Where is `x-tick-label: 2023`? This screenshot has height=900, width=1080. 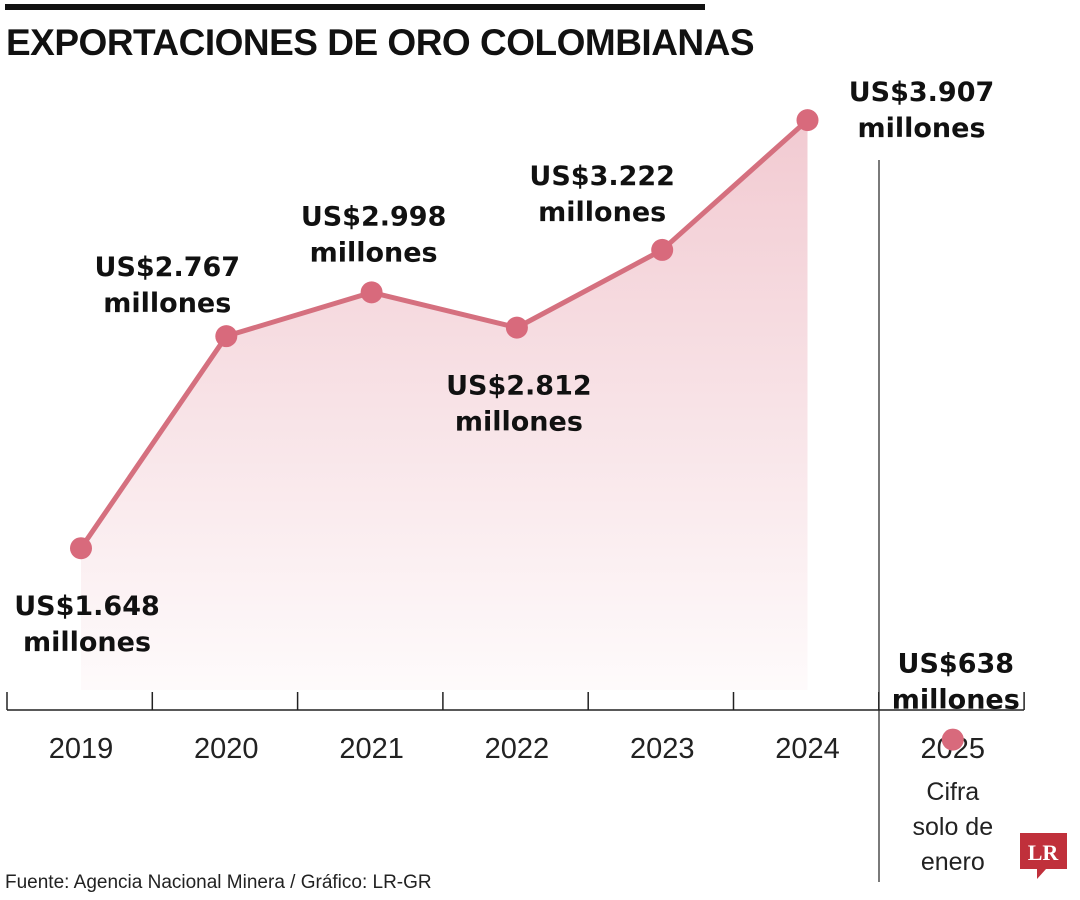
x-tick-label: 2023 is located at coordinates (662, 749).